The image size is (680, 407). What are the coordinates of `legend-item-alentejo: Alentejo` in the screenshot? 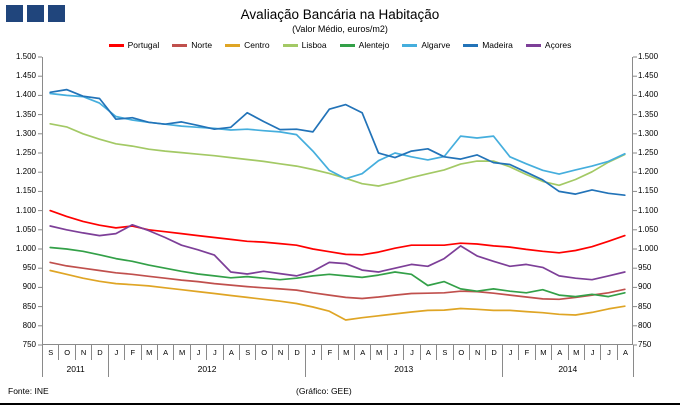 It's located at (364, 45).